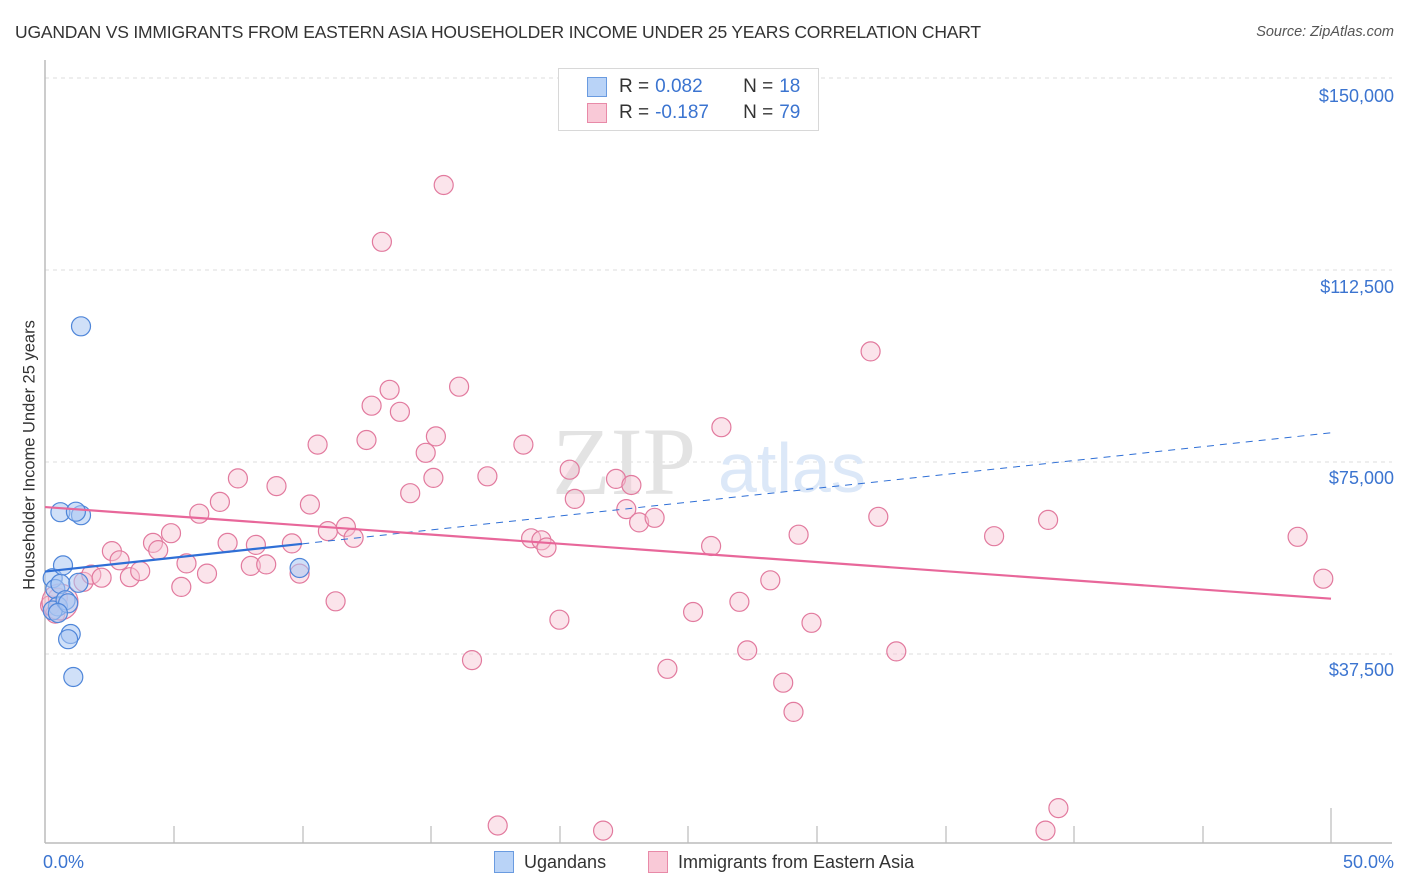  I want to click on watermark-atlas: atlas, so click(792, 468).